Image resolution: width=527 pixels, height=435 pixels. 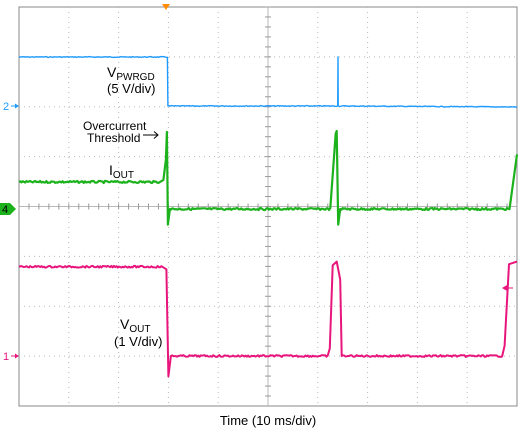 I want to click on vpwrgd-label: VPWRGD, so click(x=131, y=73).